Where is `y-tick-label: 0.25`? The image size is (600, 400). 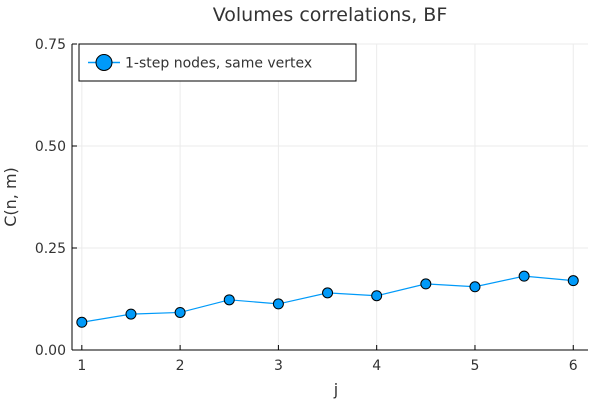 y-tick-label: 0.25 is located at coordinates (50, 249).